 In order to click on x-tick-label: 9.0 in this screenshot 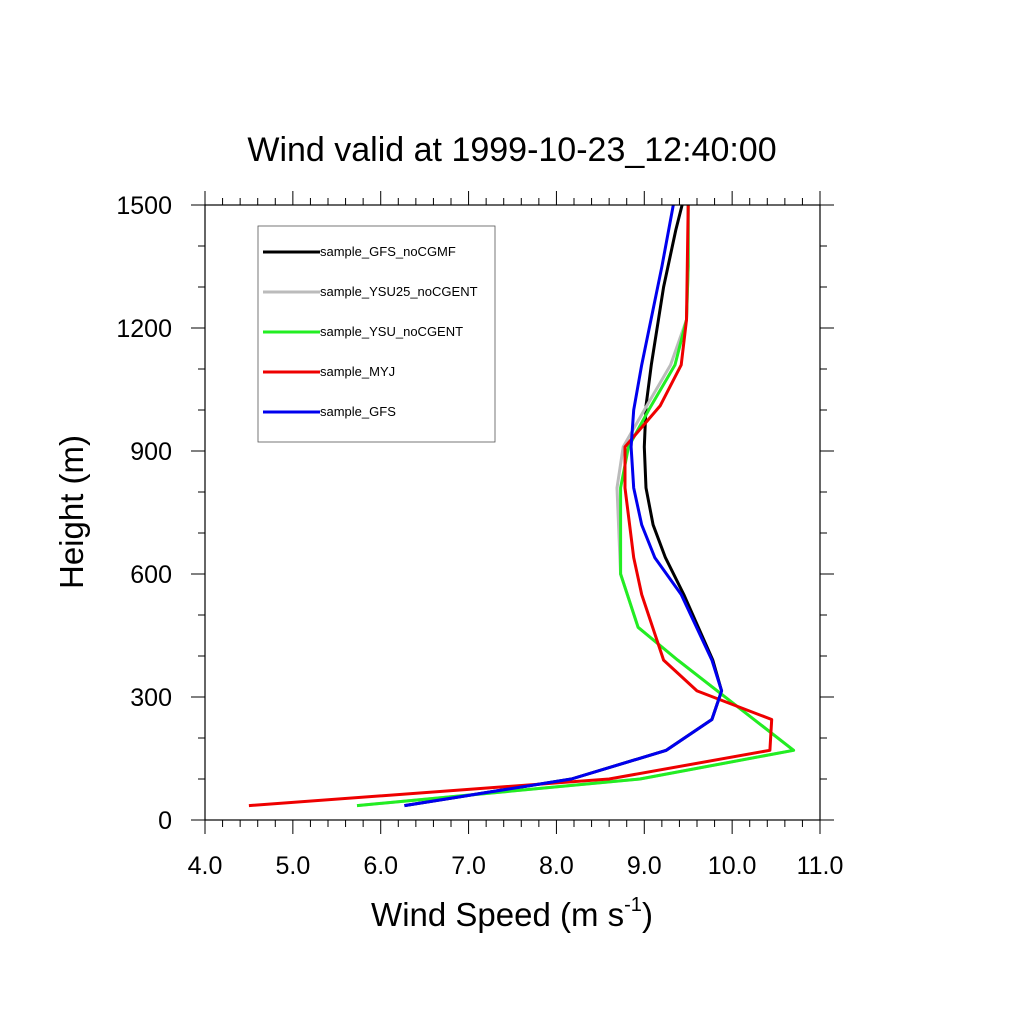, I will do `click(644, 866)`.